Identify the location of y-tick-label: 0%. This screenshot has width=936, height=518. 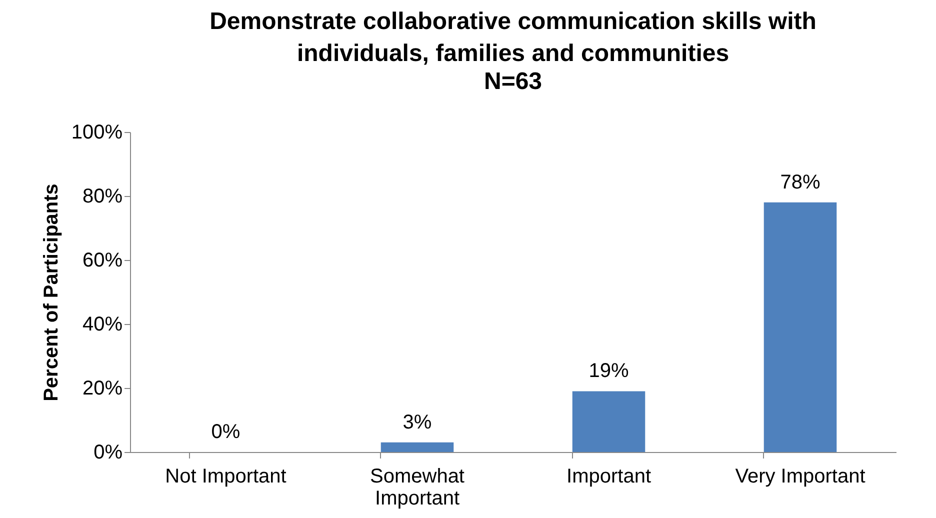
(108, 453).